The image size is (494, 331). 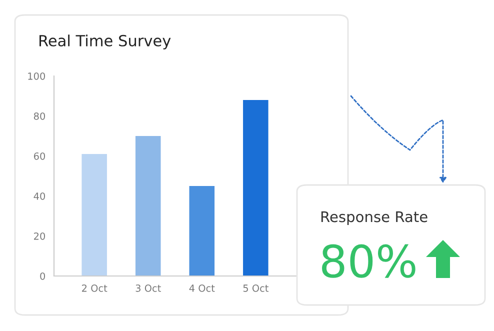 What do you see at coordinates (37, 76) in the screenshot?
I see `y-tick-label: 100` at bounding box center [37, 76].